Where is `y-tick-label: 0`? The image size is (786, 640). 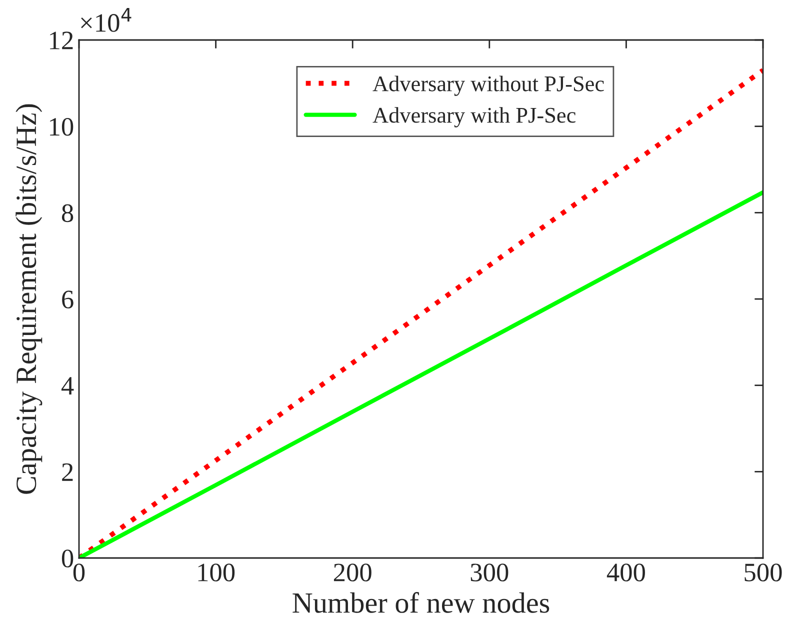 y-tick-label: 0 is located at coordinates (68, 559).